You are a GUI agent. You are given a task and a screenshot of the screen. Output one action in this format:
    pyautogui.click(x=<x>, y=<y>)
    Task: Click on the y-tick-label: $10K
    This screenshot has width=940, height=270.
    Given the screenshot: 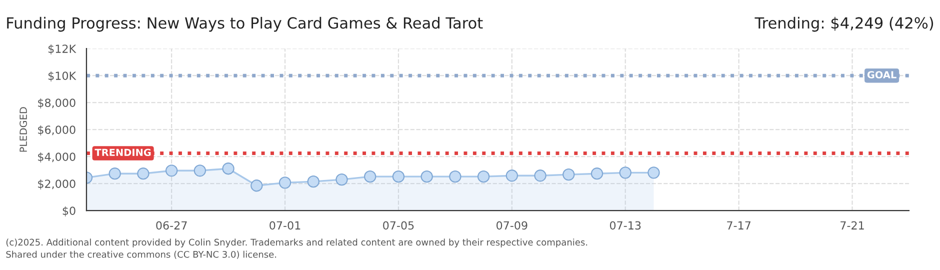 What is the action you would take?
    pyautogui.click(x=62, y=76)
    